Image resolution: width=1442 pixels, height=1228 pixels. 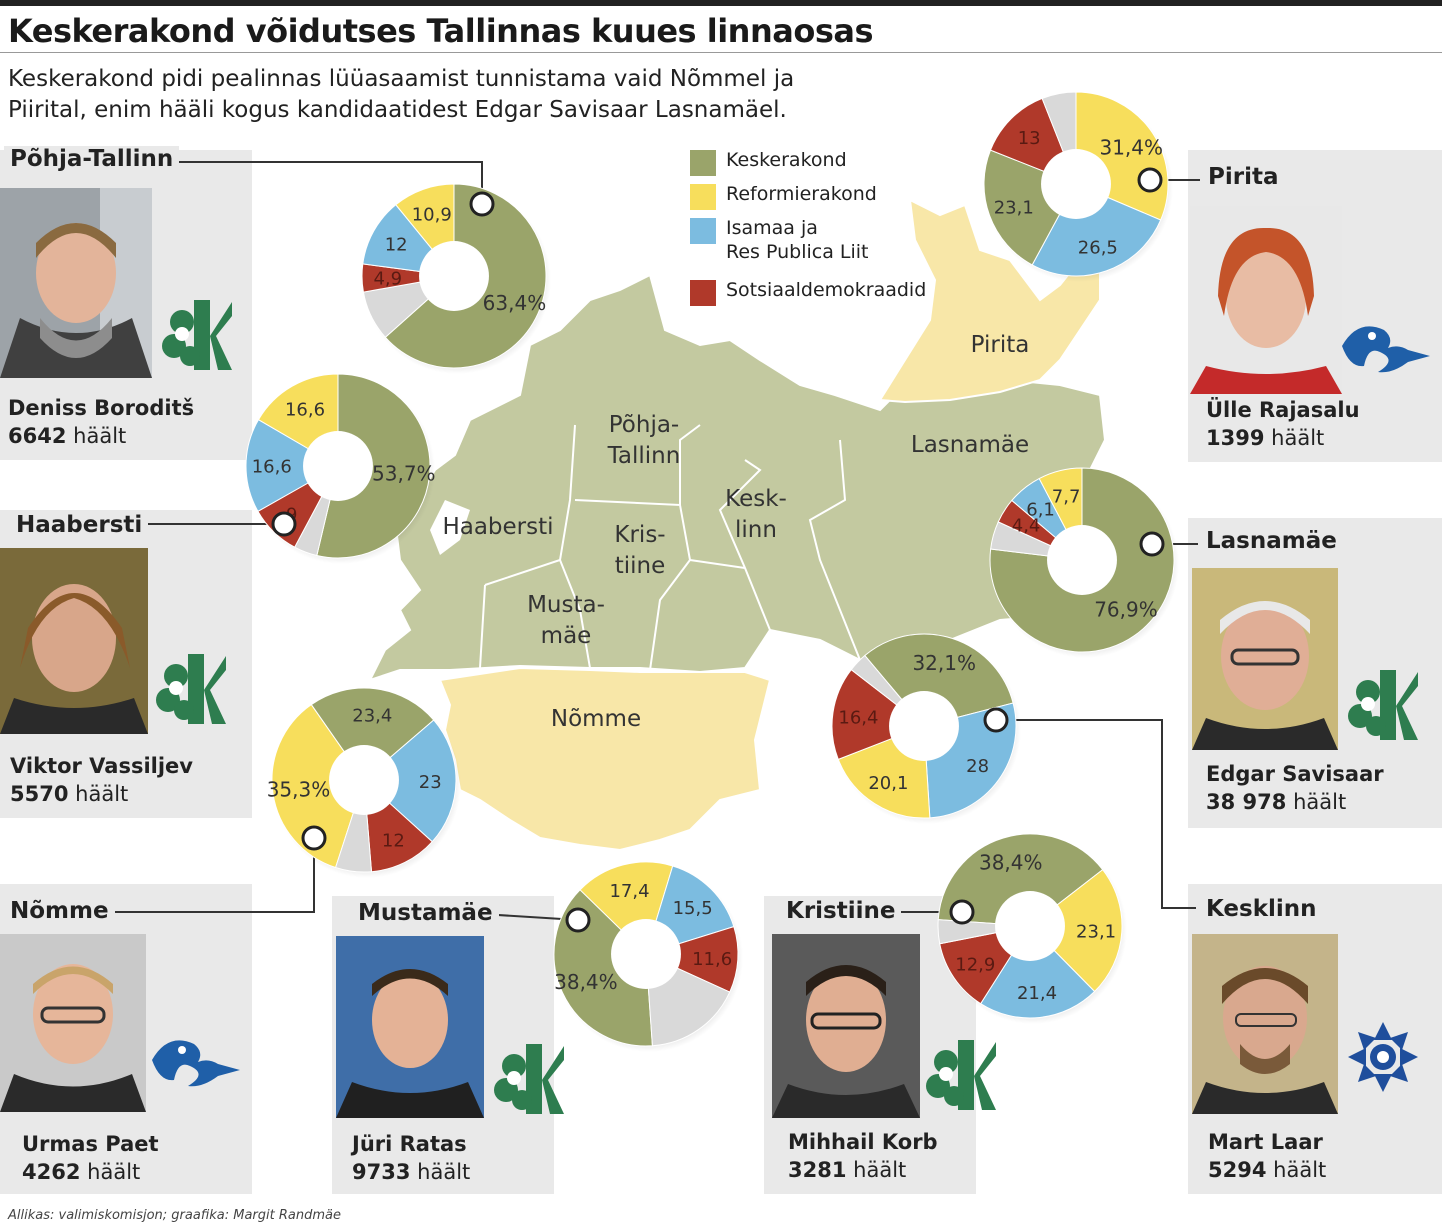 What do you see at coordinates (1078, 186) in the screenshot?
I see `pie-Pirita: 23,1 31,4% 26,5 13` at bounding box center [1078, 186].